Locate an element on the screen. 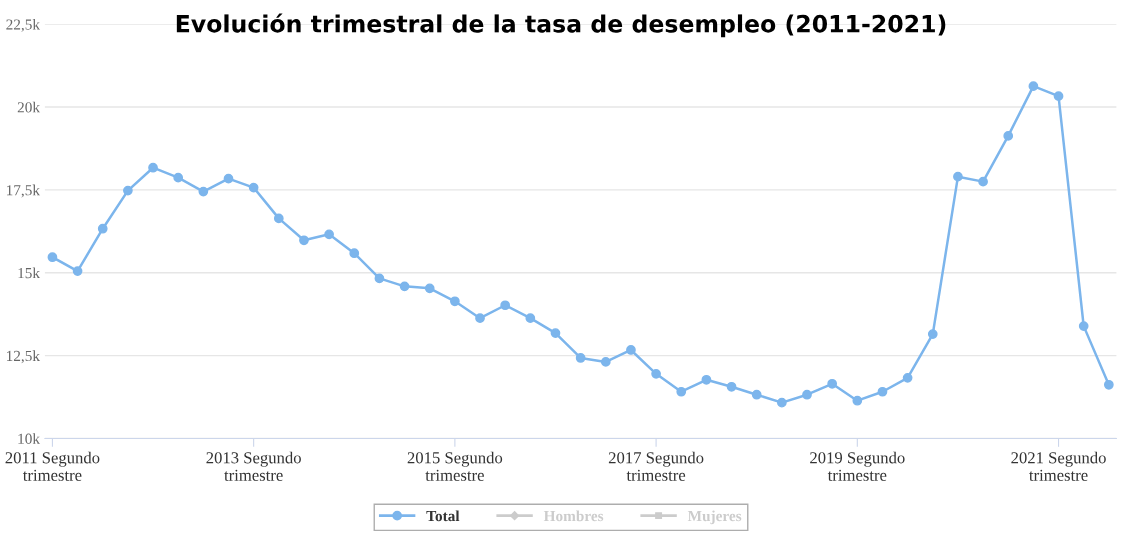 The image size is (1122, 538). x-tick-label: 2015 Segundo trimestre is located at coordinates (455, 466).